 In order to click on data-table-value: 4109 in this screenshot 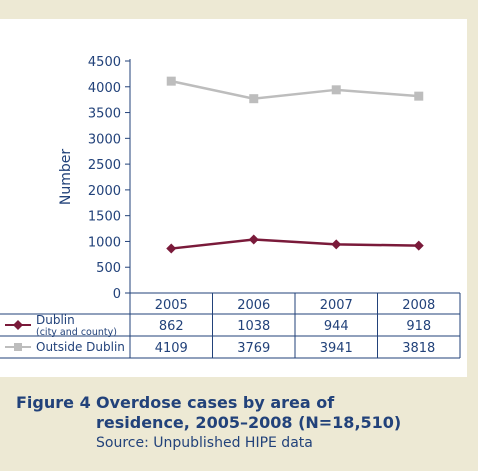, I will do `click(171, 348)`.